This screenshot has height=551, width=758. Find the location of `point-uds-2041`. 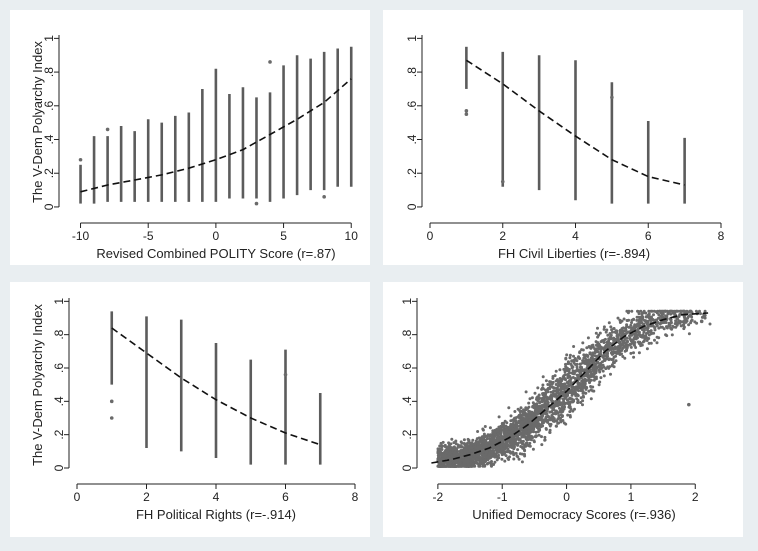

point-uds-2041 is located at coordinates (570, 412).